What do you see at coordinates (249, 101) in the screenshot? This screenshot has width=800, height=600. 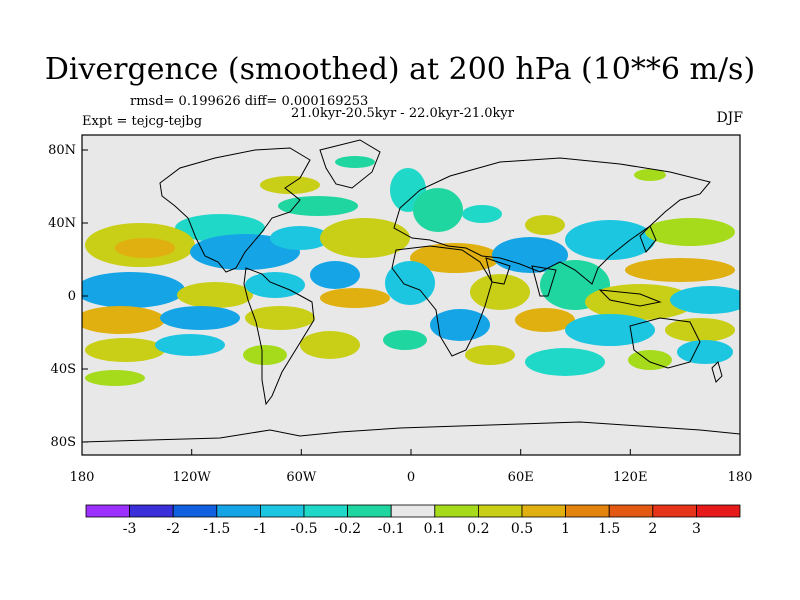 I see `stats-text: rmsd= 0.199626 diff= 0.000169253` at bounding box center [249, 101].